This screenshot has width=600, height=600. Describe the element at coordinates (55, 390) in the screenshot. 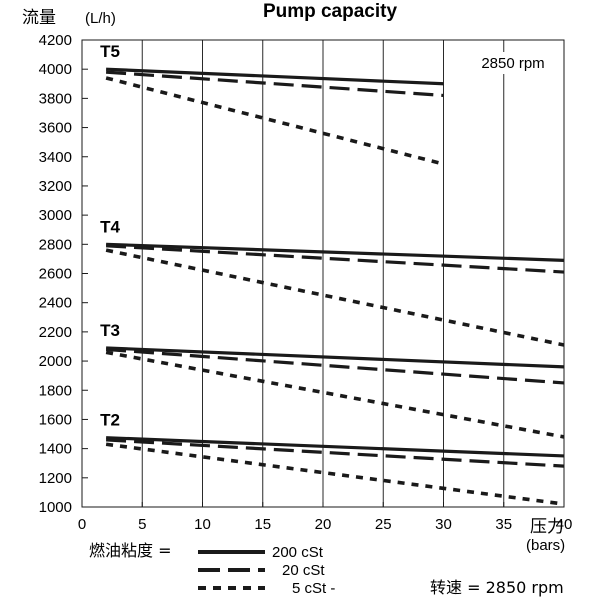

I see `y-tick-label-1800: 1800` at that location.